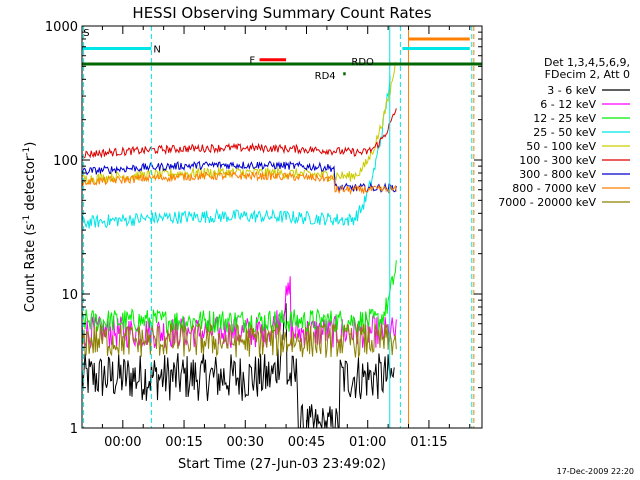 This screenshot has height=480, width=640. Describe the element at coordinates (30, 268) in the screenshot. I see `y-axis-label-part-1: Count Rate (s` at that location.